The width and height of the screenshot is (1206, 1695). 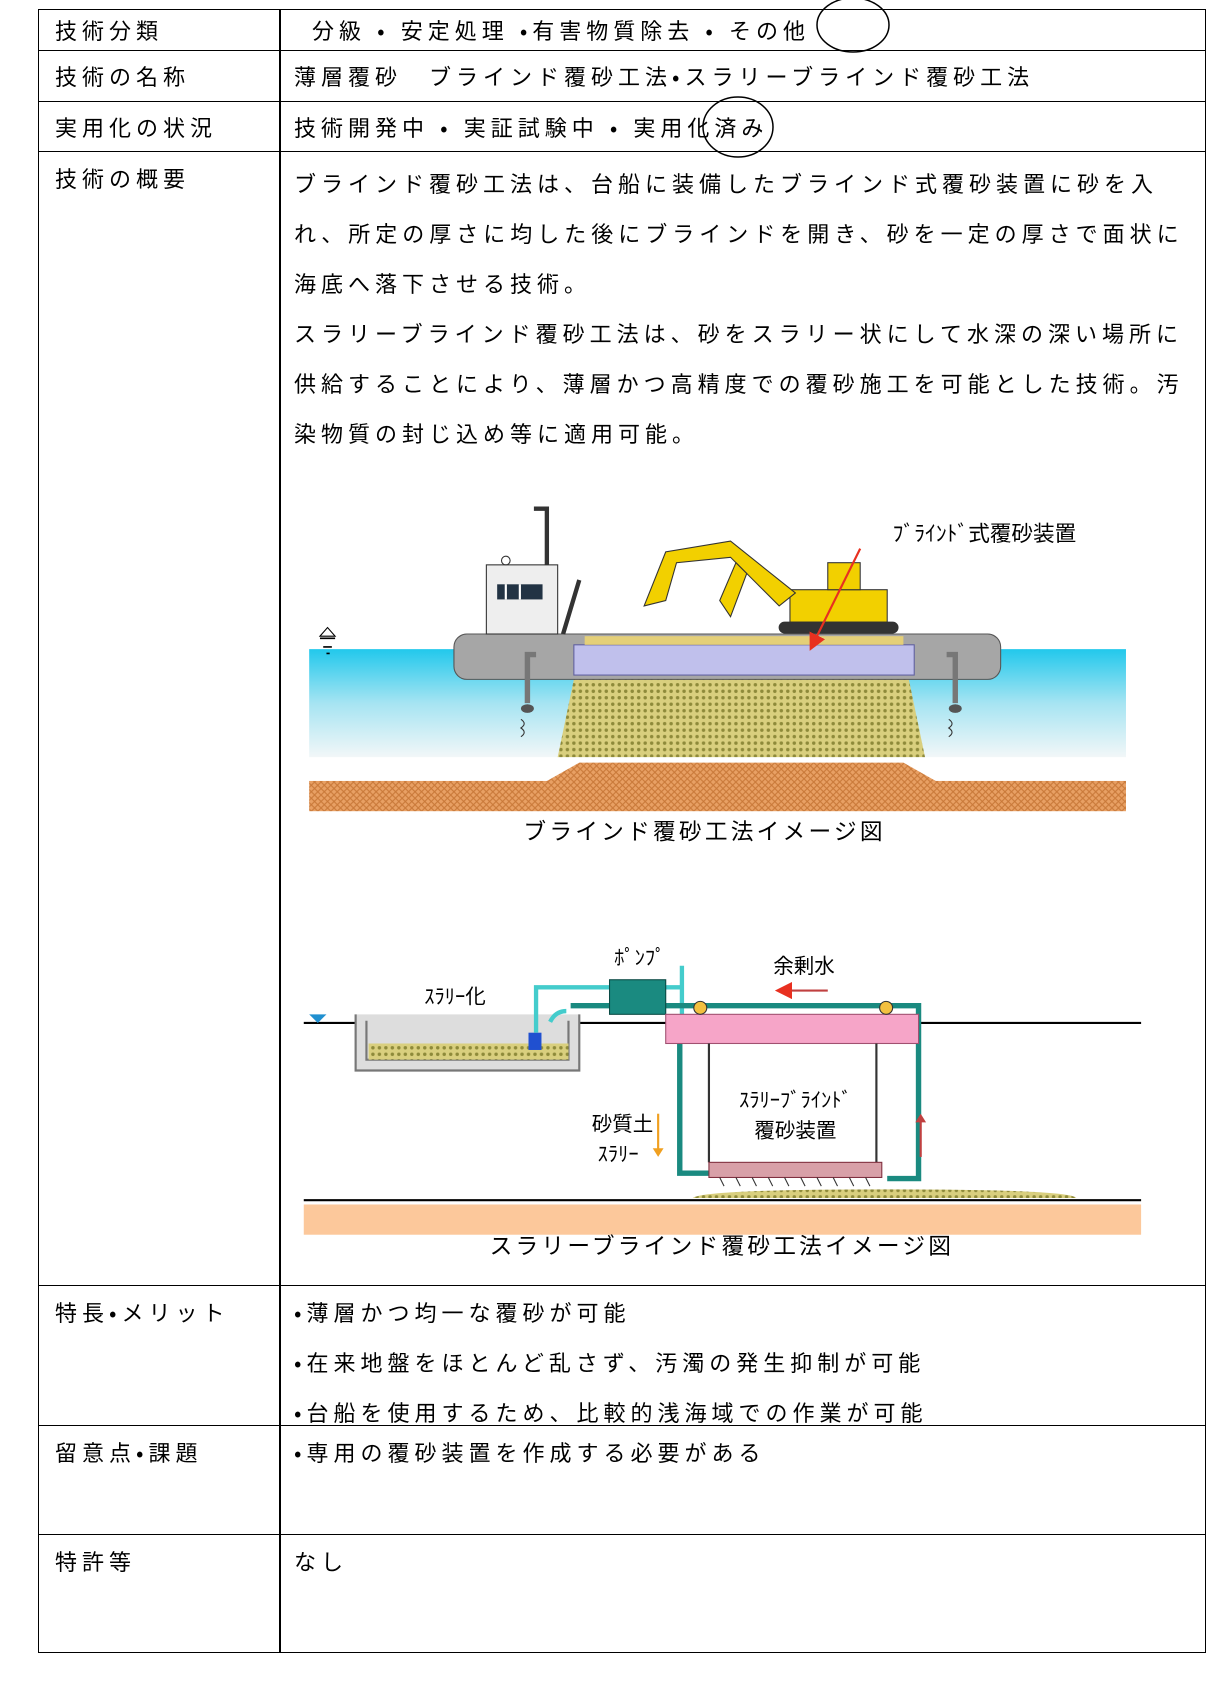 I want to click on text-line: 供給することにより、薄層かつ高精度での覆砂施工を可能とした技術。汚, so click(x=739, y=384).